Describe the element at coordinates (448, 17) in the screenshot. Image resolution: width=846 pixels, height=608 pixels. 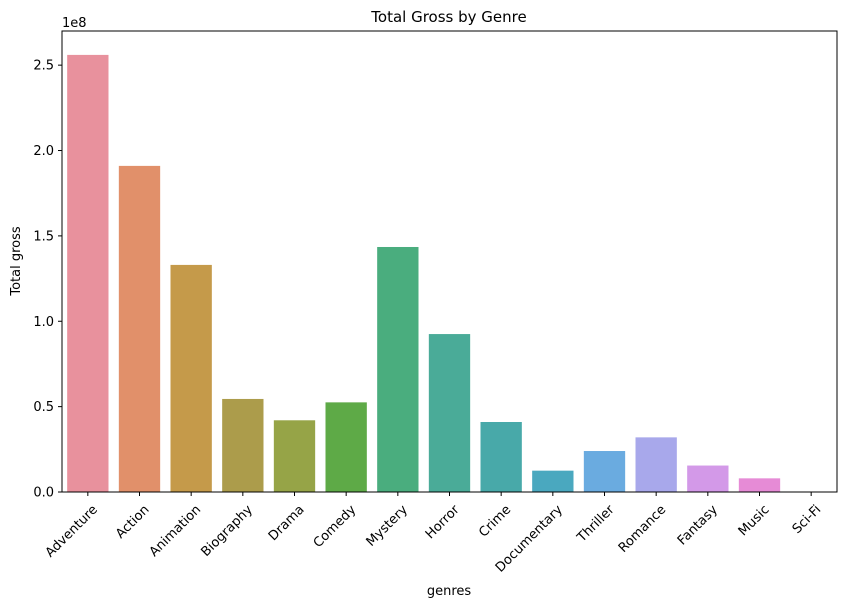
I see `chart-title: Total Gross by Genre` at that location.